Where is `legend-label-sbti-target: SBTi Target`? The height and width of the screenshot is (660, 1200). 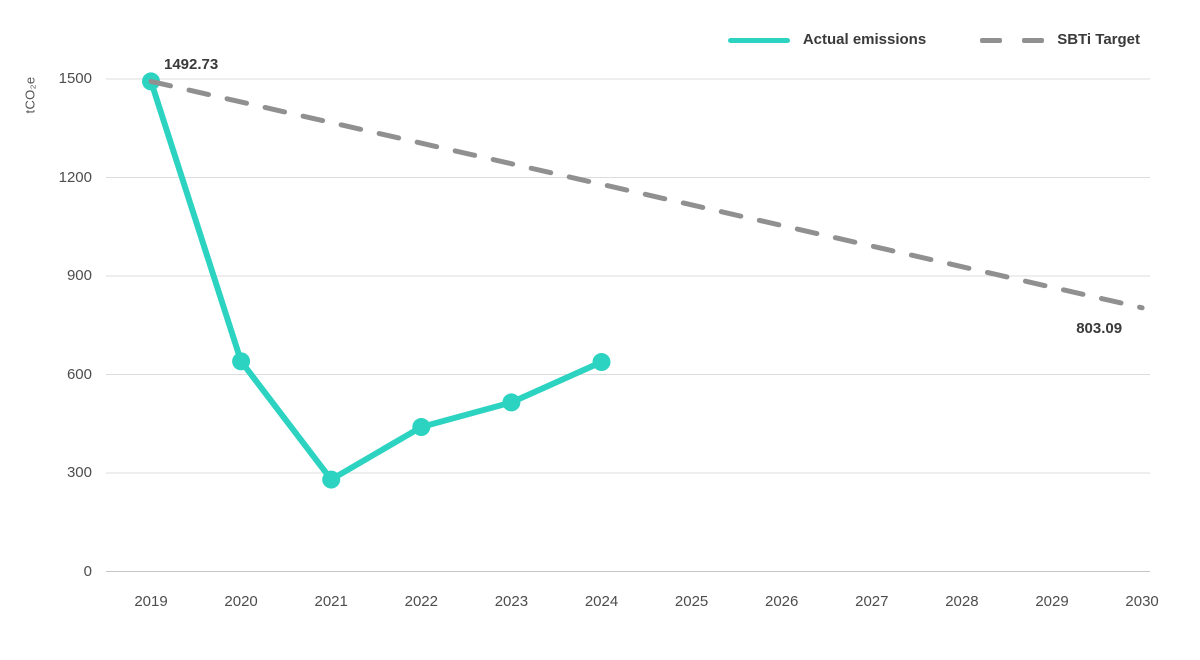 legend-label-sbti-target: SBTi Target is located at coordinates (1098, 39).